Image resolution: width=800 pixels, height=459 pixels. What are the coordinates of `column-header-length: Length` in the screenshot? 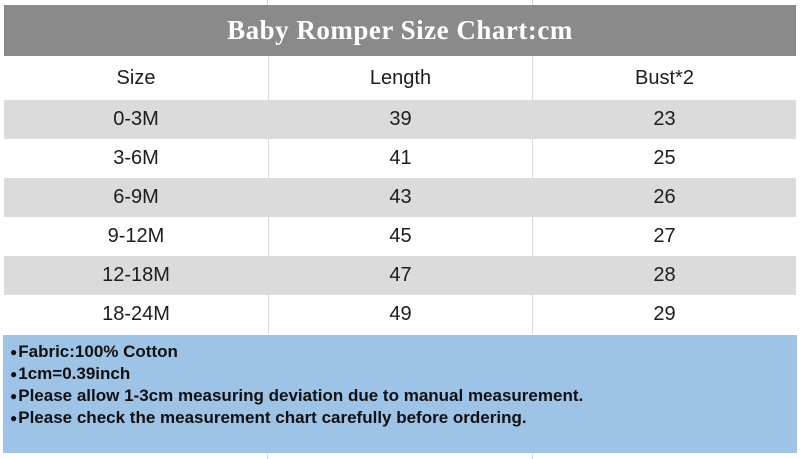 It's located at (400, 78).